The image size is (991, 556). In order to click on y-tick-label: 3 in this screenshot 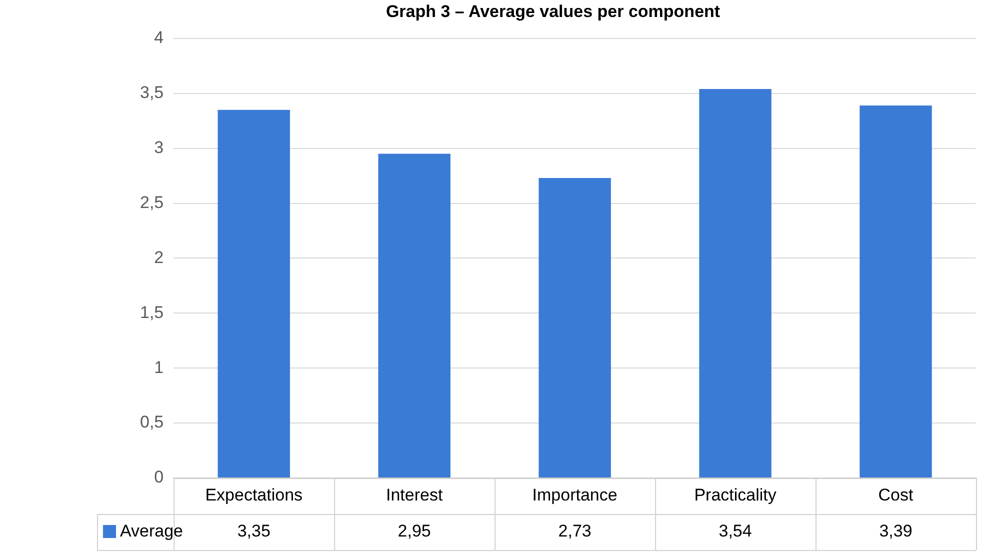, I will do `click(159, 147)`.